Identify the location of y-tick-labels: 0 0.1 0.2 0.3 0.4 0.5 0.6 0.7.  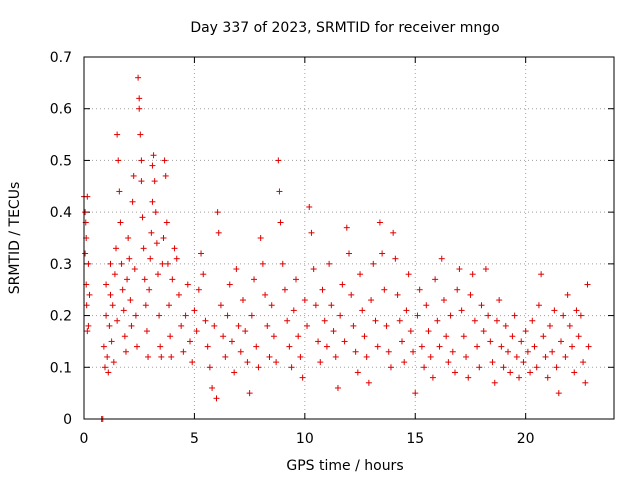
(61, 239).